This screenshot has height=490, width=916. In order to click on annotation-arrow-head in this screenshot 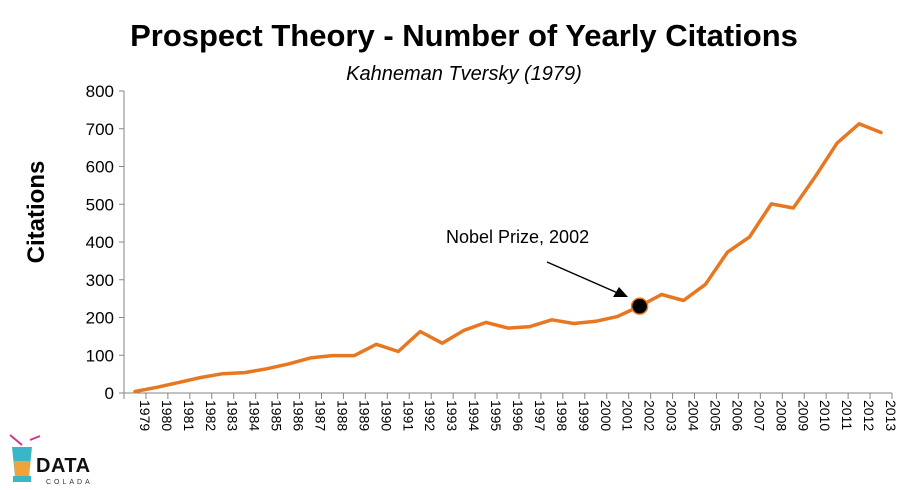, I will do `click(620, 292)`.